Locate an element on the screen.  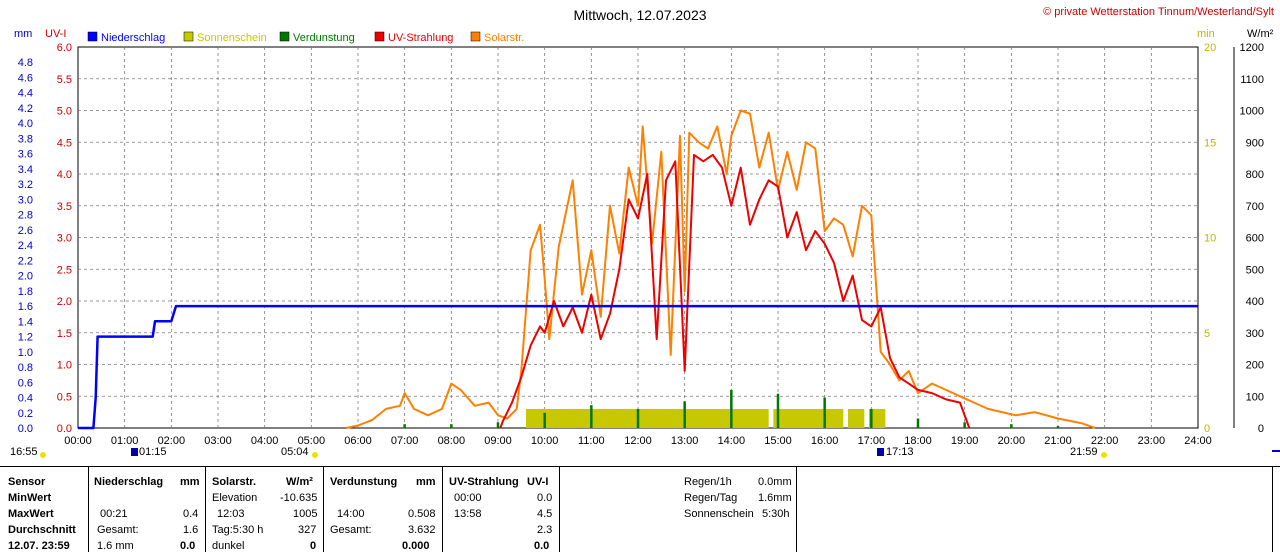
solar-header: Solarstr. is located at coordinates (234, 482).